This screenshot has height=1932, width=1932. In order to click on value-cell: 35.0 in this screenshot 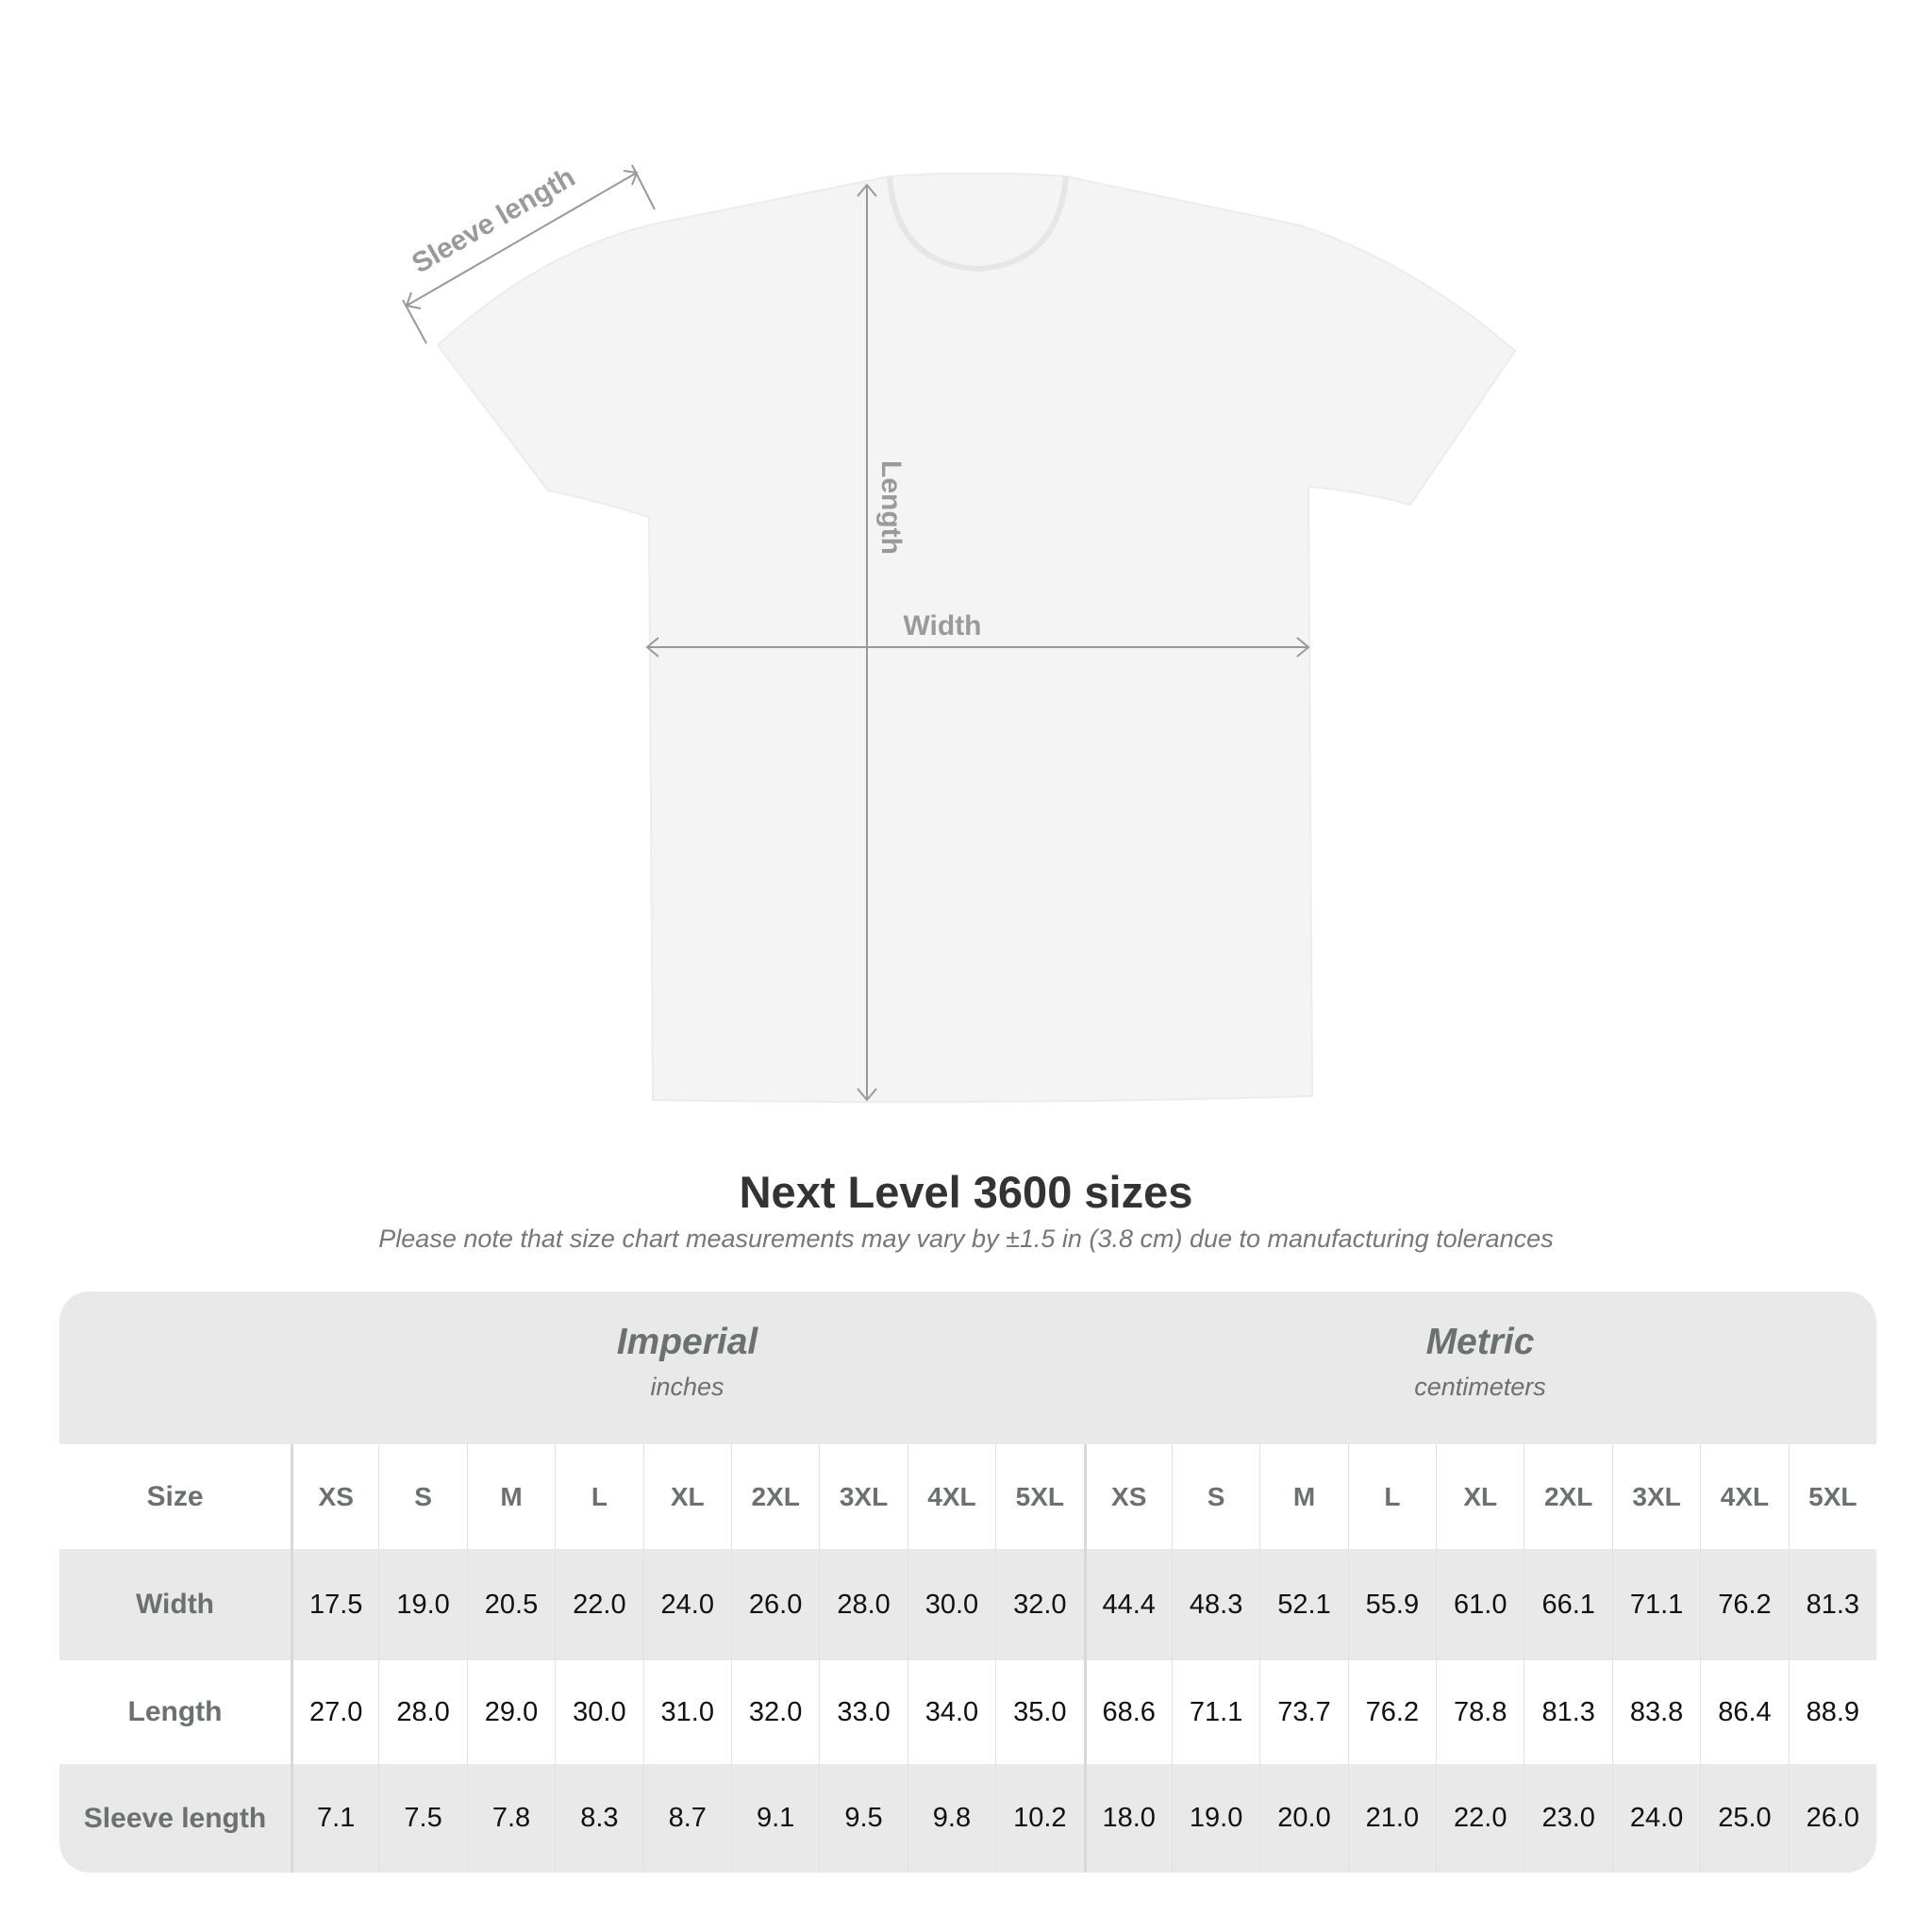, I will do `click(1039, 1712)`.